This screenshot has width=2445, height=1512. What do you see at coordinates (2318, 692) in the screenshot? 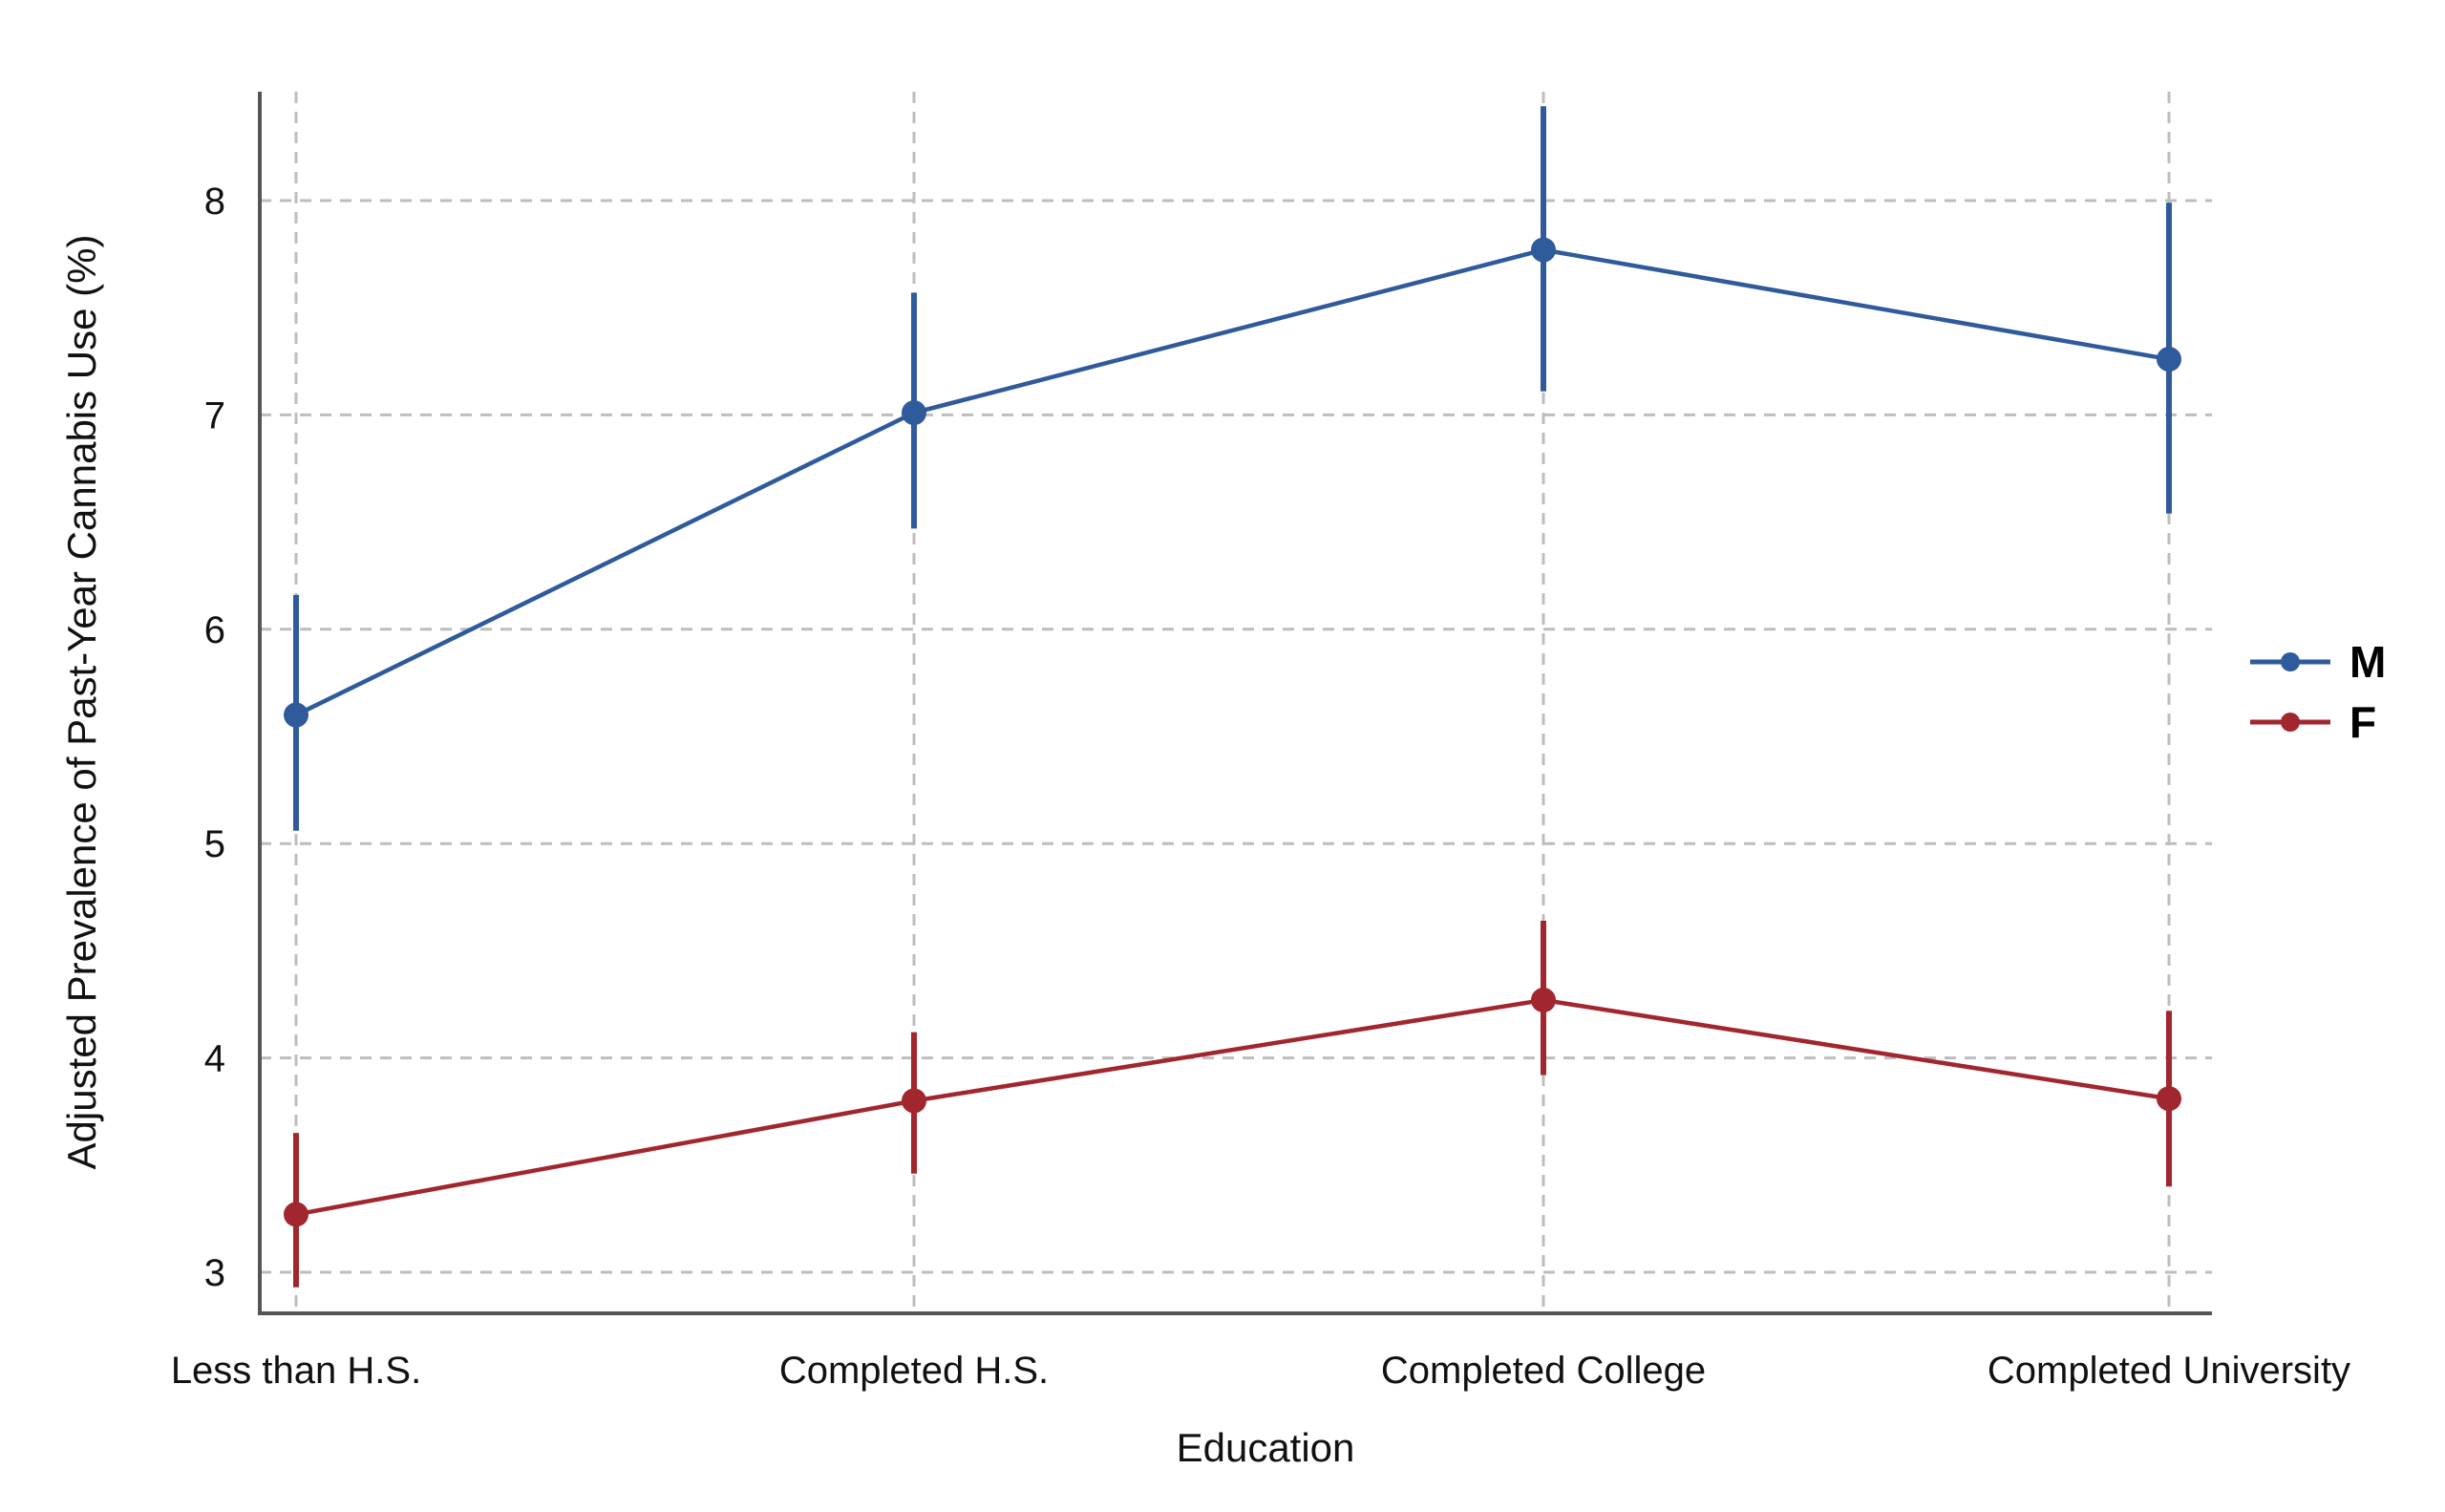
I see `legend: MF` at bounding box center [2318, 692].